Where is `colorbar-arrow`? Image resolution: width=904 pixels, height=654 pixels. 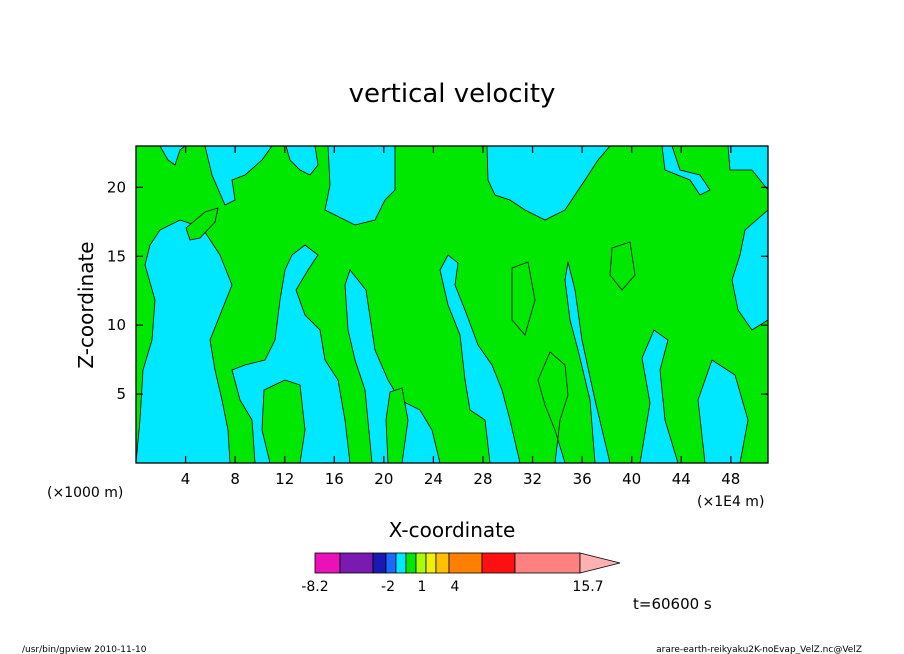 colorbar-arrow is located at coordinates (600, 563).